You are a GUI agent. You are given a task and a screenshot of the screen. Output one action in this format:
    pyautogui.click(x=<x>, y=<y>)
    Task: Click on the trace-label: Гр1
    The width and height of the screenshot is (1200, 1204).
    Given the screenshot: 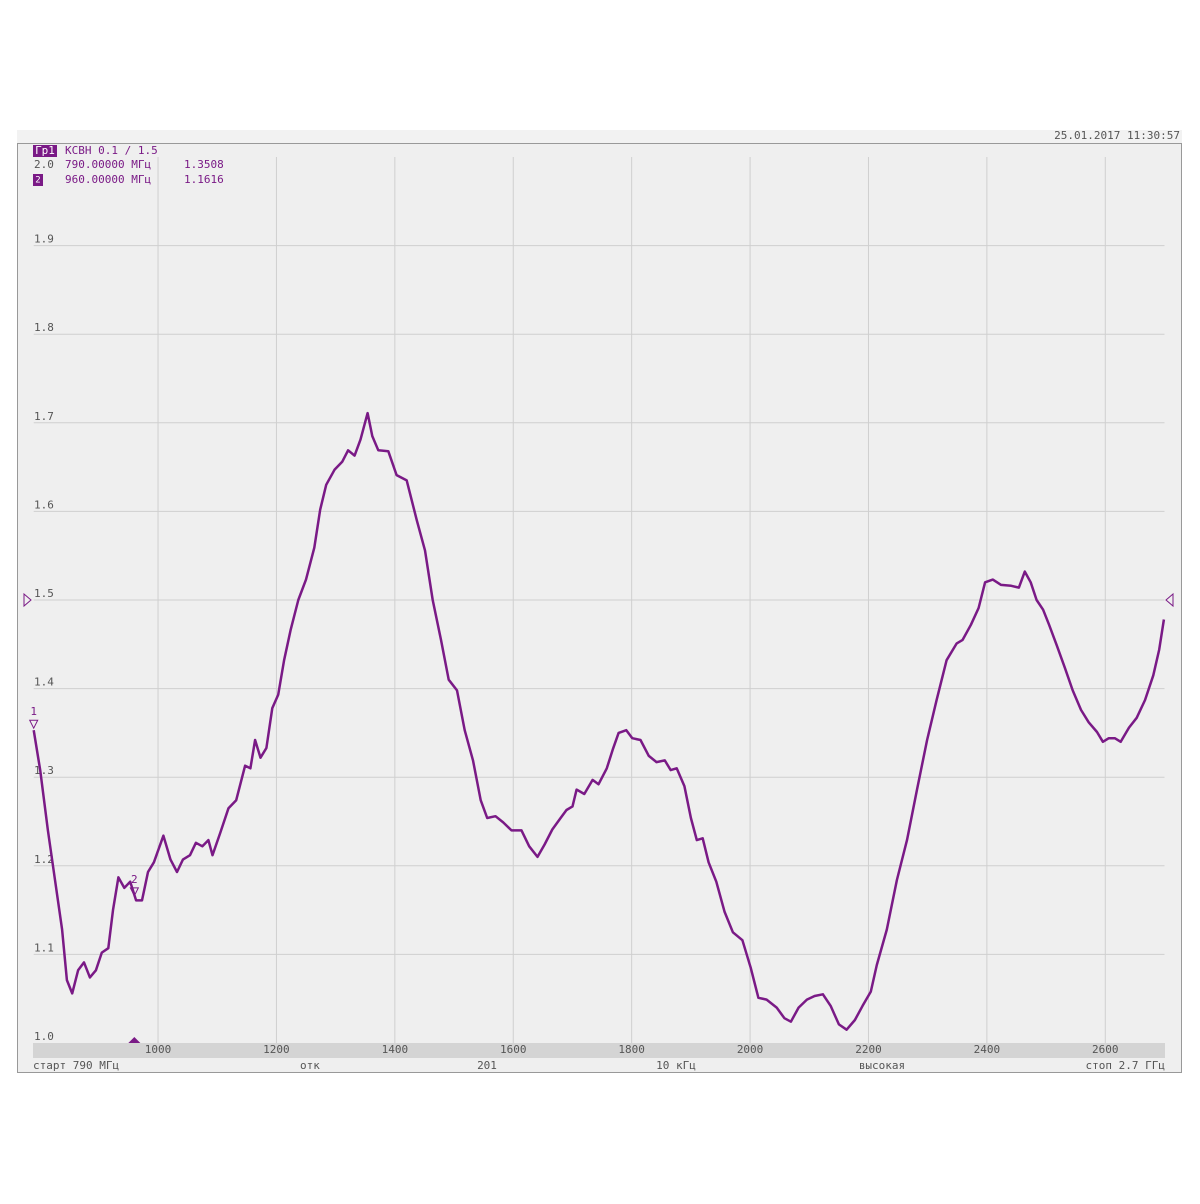 What is the action you would take?
    pyautogui.click(x=45, y=150)
    